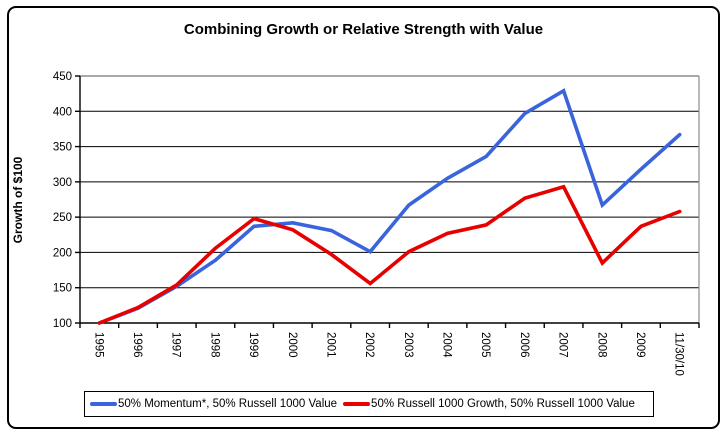  I want to click on legend-swatch-red, so click(357, 404).